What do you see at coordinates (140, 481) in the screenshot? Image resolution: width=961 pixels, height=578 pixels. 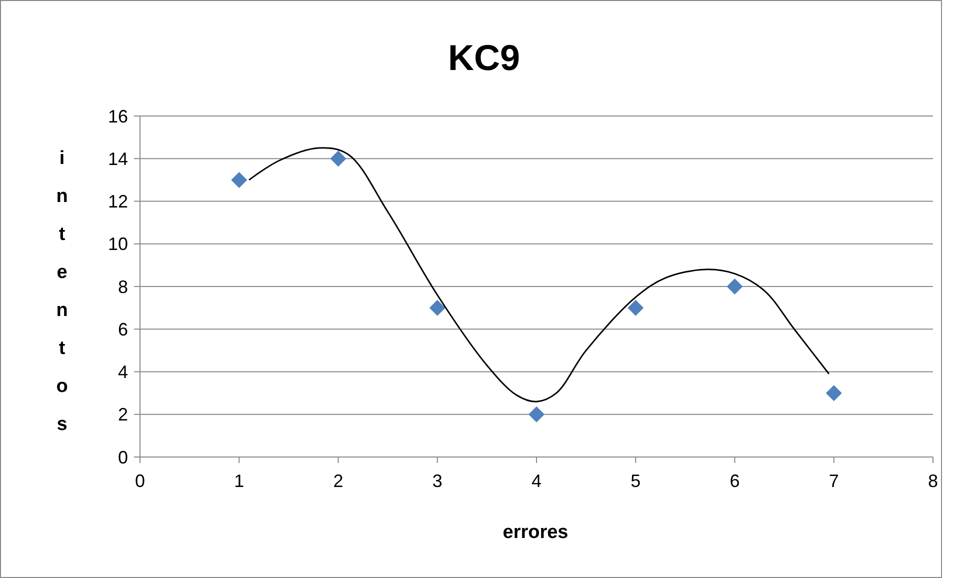 I see `x-tick-label: 0` at bounding box center [140, 481].